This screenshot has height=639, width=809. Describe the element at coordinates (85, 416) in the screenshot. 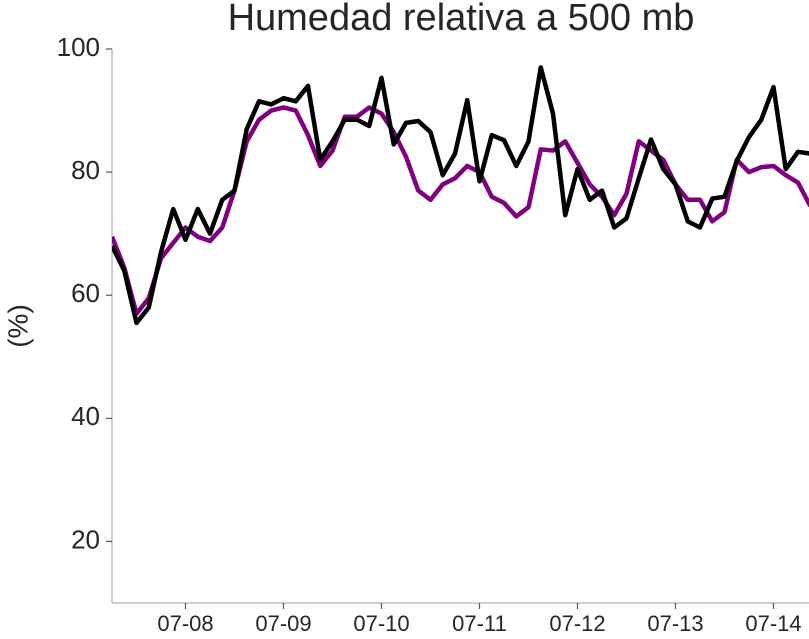

I see `y-tick-label: 40` at that location.